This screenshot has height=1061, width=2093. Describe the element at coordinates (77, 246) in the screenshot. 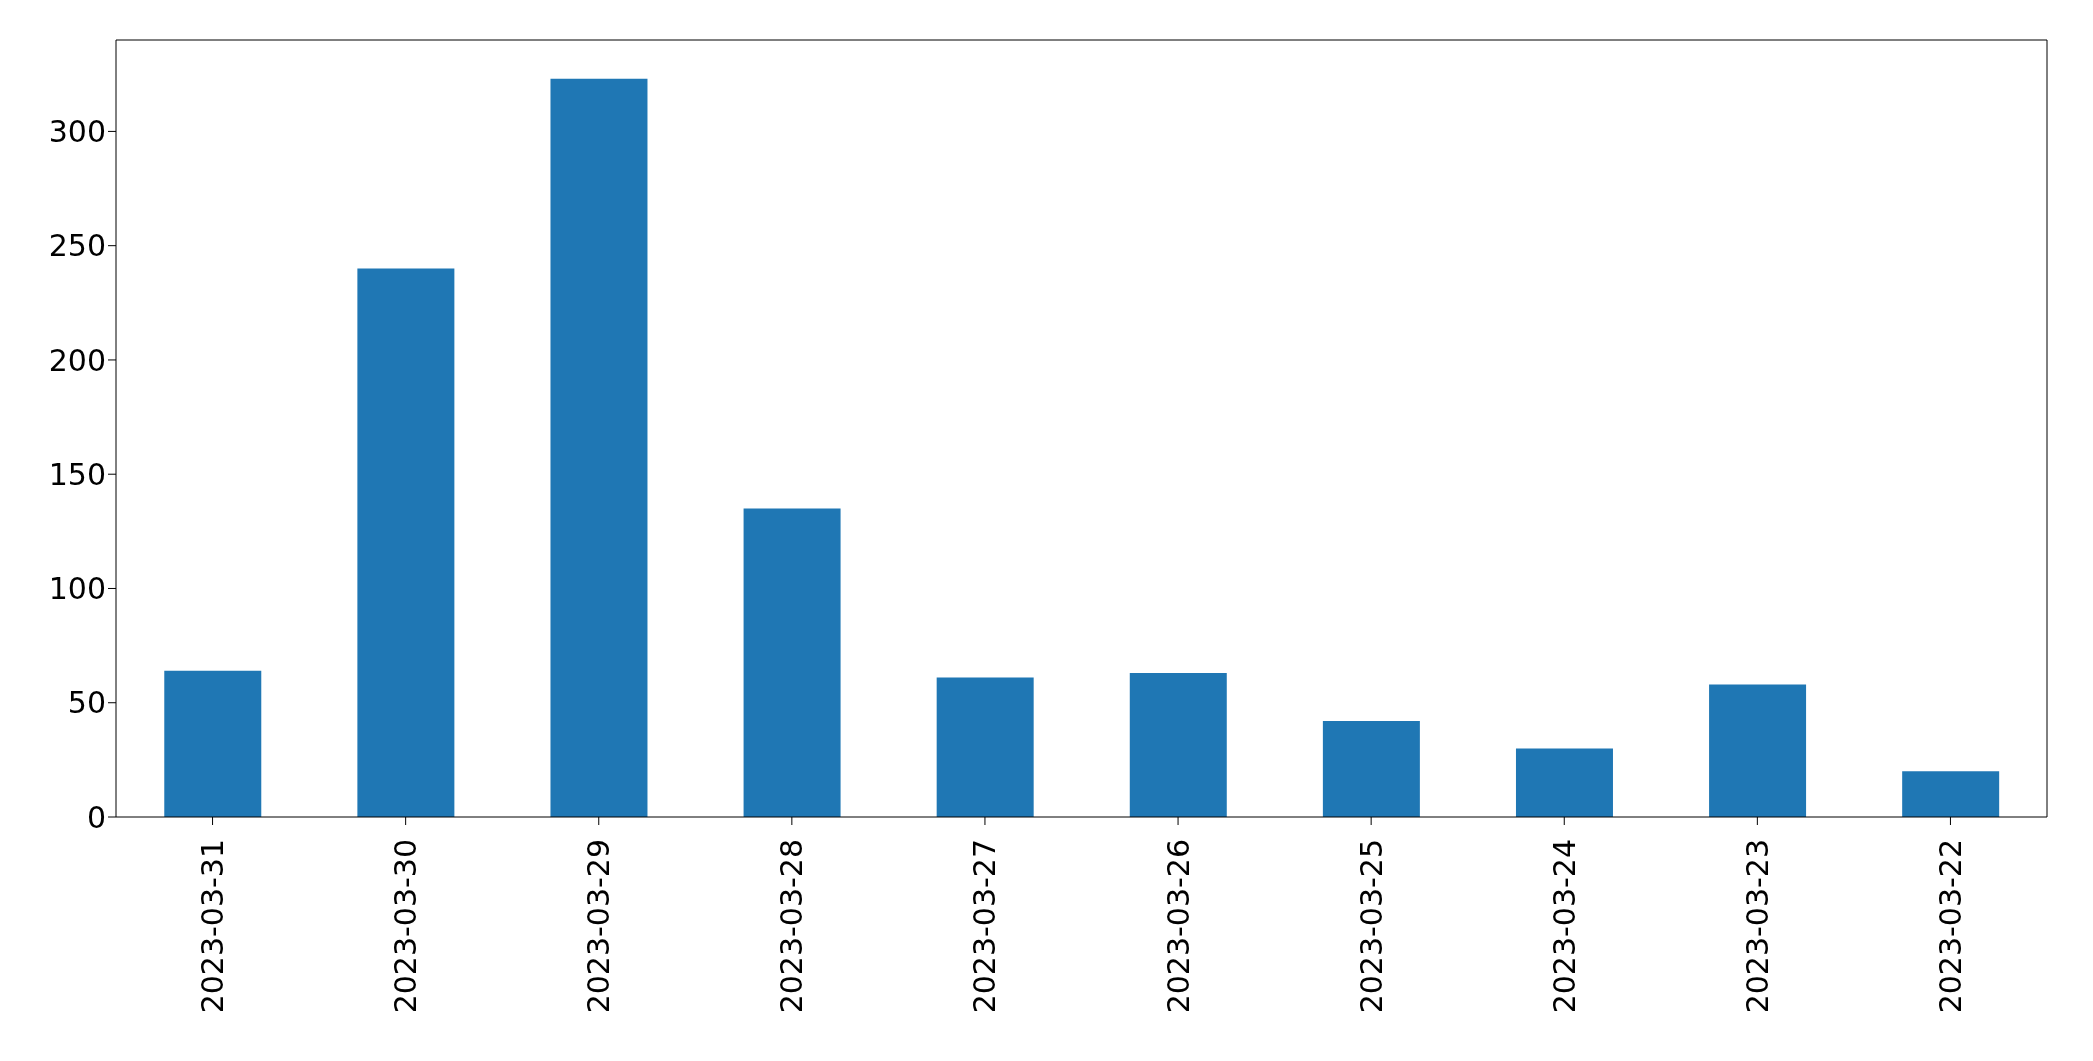

I see `y-tick-label: 250` at that location.